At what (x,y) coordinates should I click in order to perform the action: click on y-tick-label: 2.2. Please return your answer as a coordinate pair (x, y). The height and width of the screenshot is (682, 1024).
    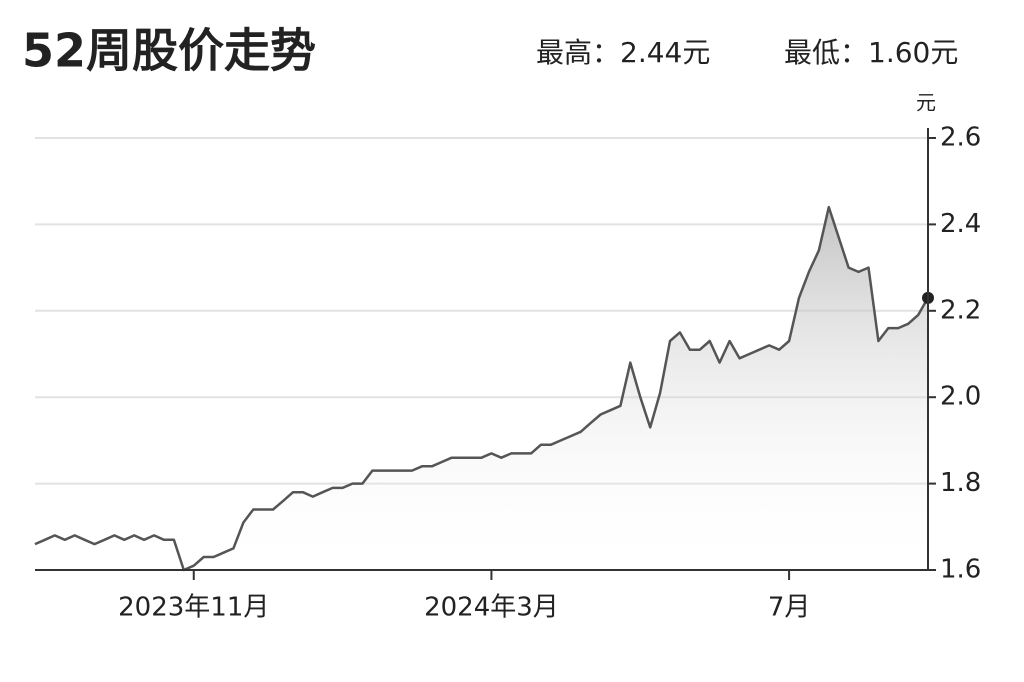
    Looking at the image, I should click on (960, 310).